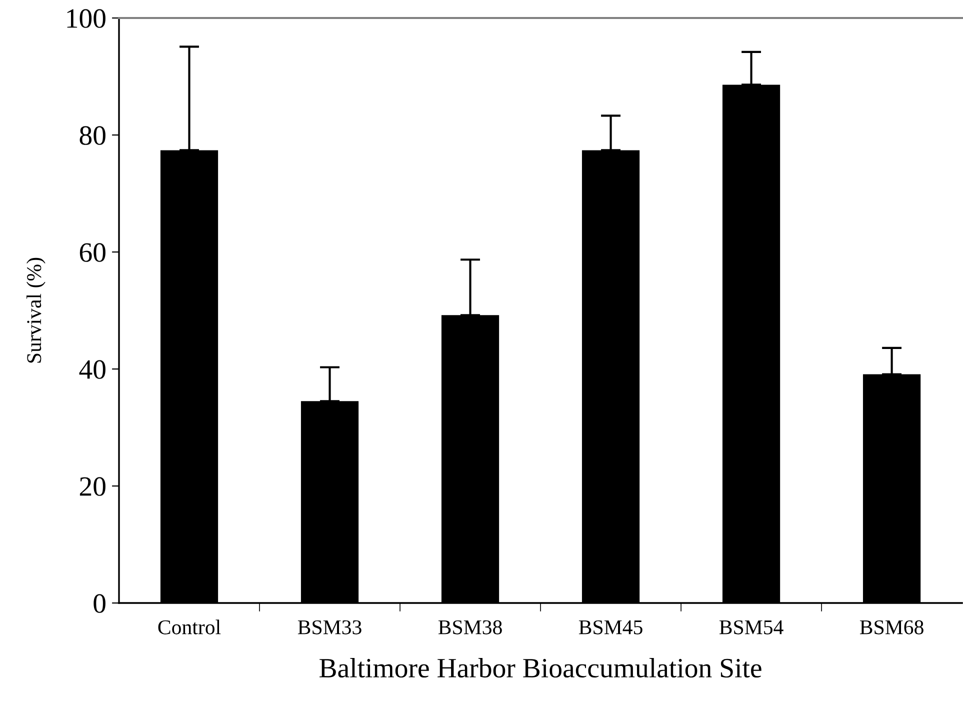 The width and height of the screenshot is (963, 704). I want to click on y-tick-label: 100, so click(86, 18).